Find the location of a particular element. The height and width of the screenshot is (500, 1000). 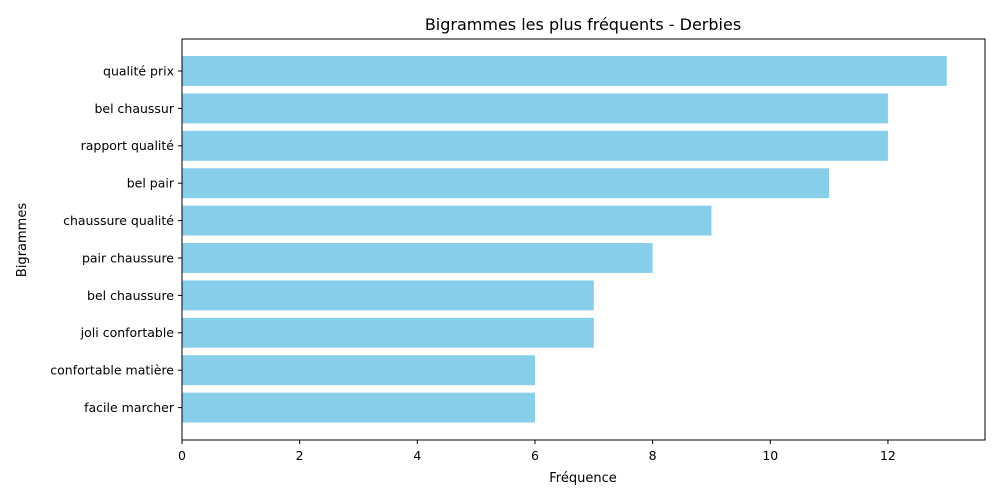

x-tick-label: 2 is located at coordinates (300, 455).